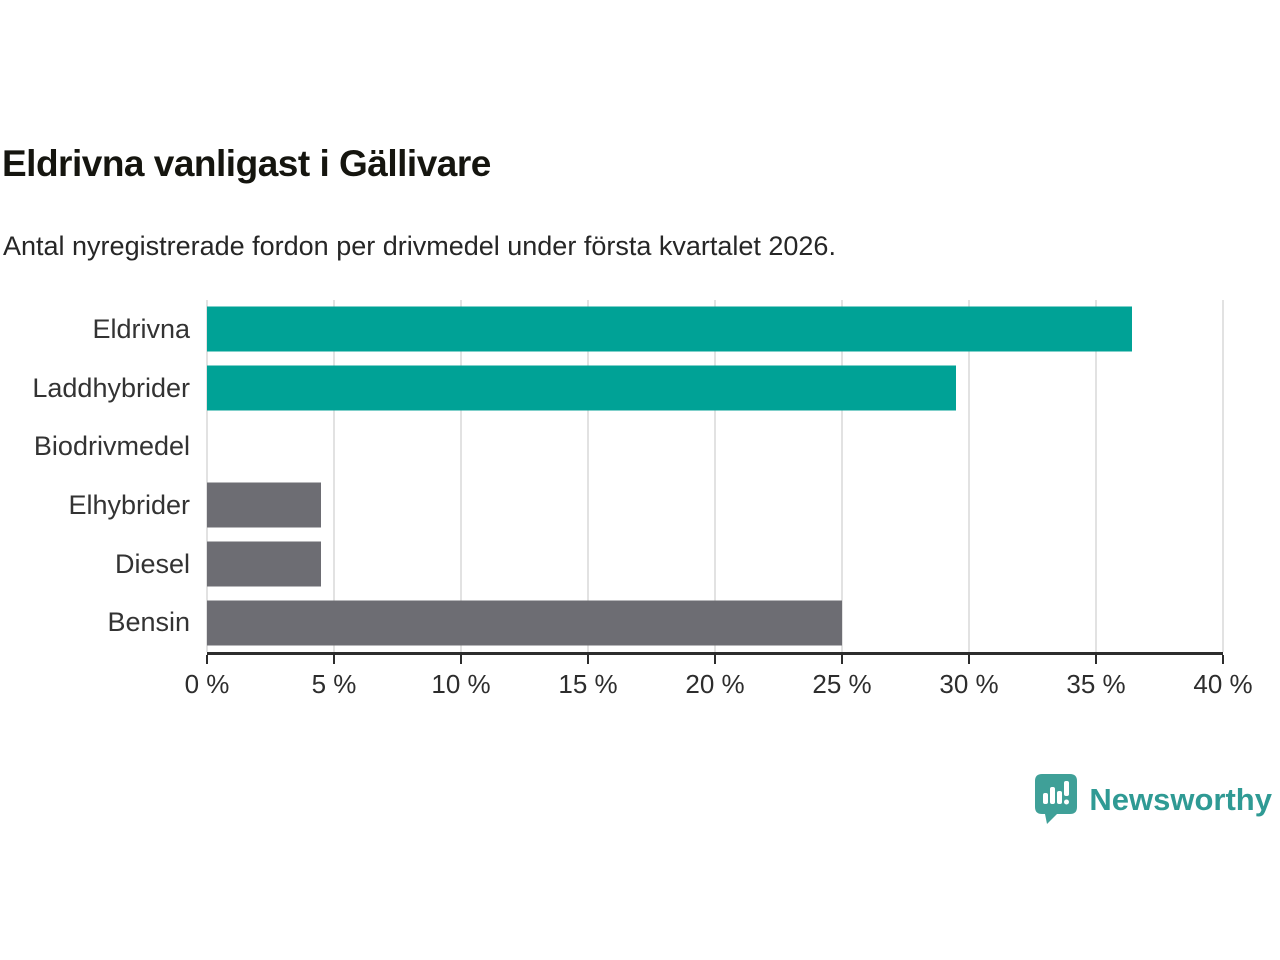  Describe the element at coordinates (1180, 799) in the screenshot. I see `brand-name: Newsworthy` at that location.